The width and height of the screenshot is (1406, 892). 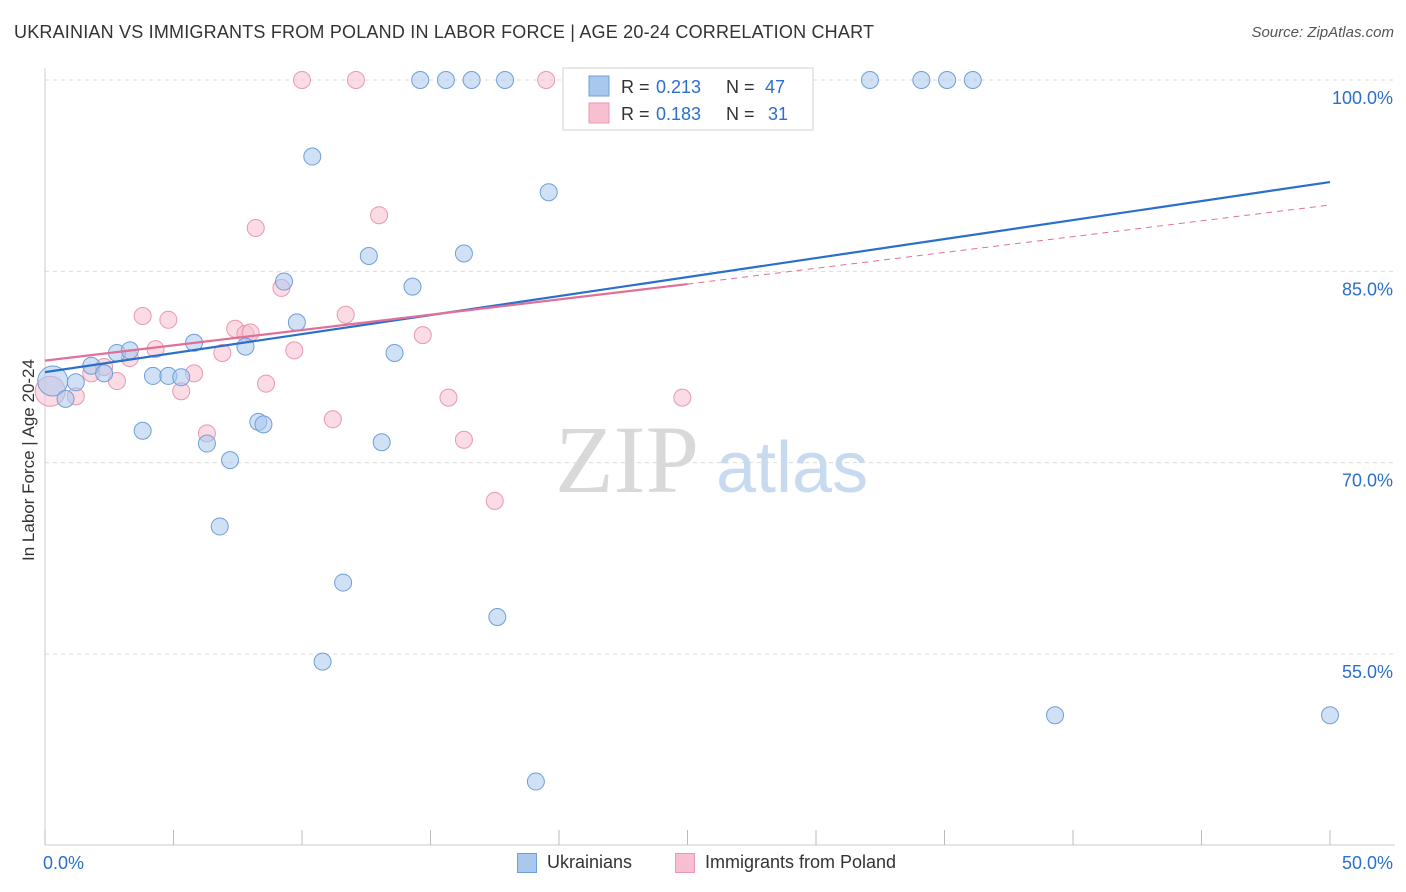 I want to click on y-tick-label: 100.0%, so click(x=1362, y=98).